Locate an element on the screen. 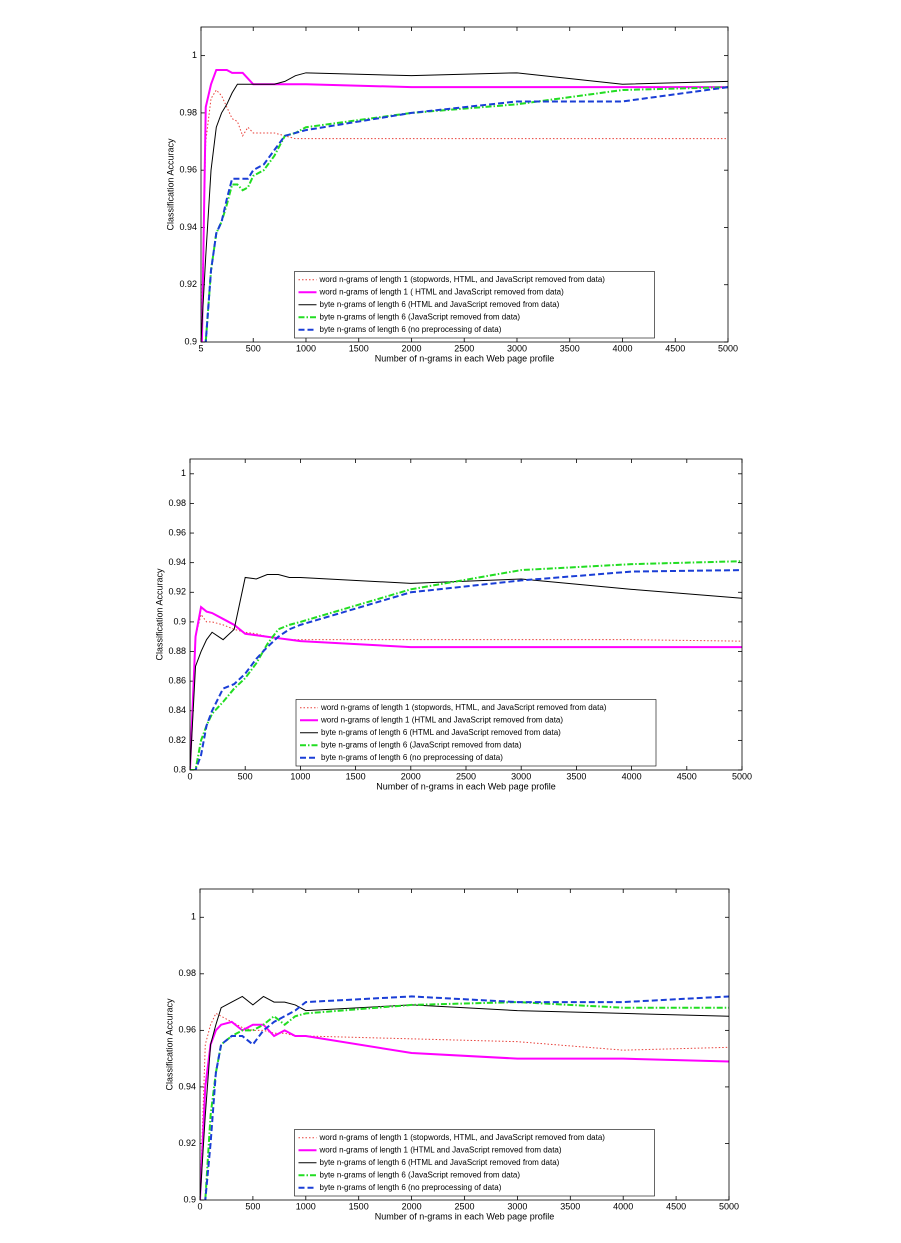 This screenshot has height=1243, width=901. y-tick-label: 0.88 is located at coordinates (177, 651).